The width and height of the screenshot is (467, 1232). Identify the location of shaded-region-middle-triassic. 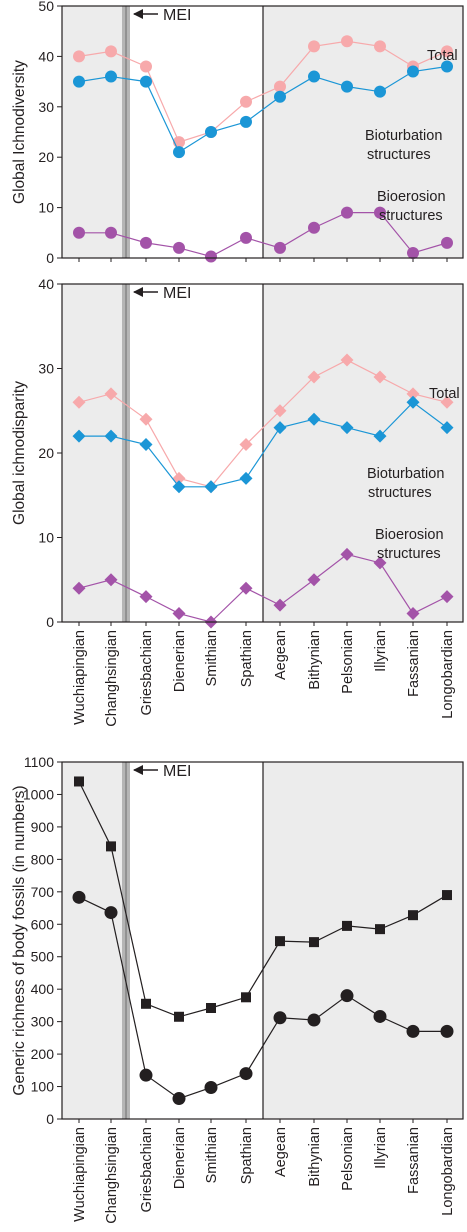
(363, 940).